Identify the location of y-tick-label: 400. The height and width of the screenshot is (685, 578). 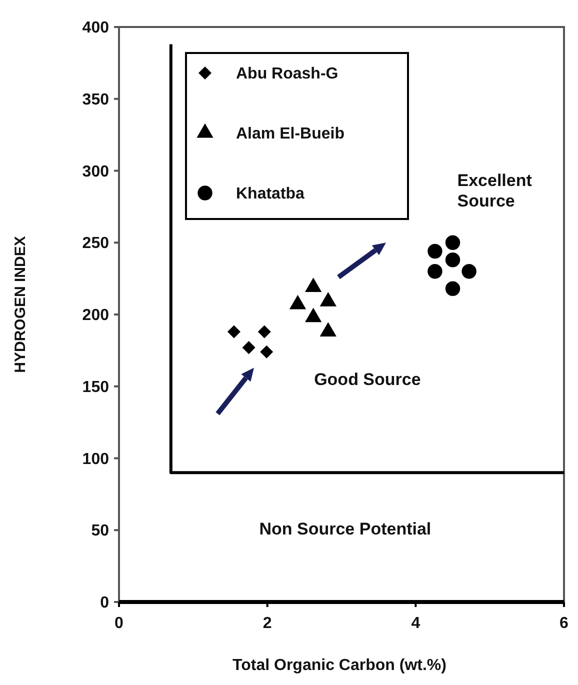
(96, 28).